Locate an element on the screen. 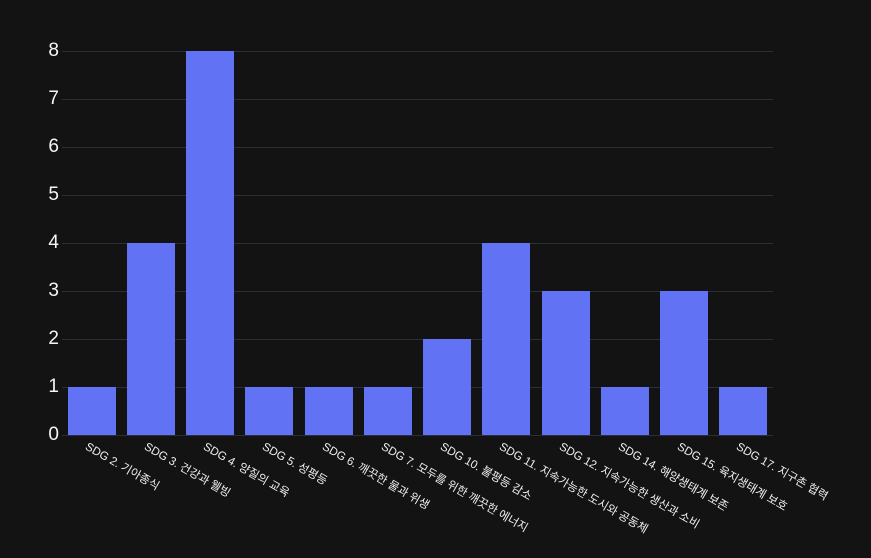 The width and height of the screenshot is (871, 558). y-axis-tick-label: 8 is located at coordinates (53, 50).